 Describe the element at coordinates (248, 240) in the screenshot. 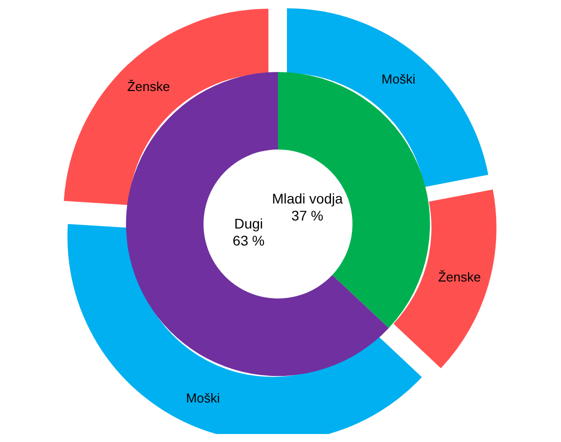

I see `data-label: 63 %` at that location.